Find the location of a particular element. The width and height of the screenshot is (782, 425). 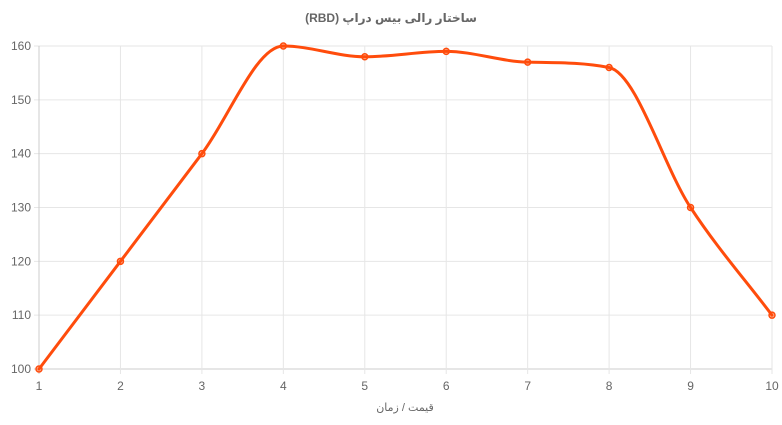

x-axis-title: قیمت / زمان is located at coordinates (405, 408).